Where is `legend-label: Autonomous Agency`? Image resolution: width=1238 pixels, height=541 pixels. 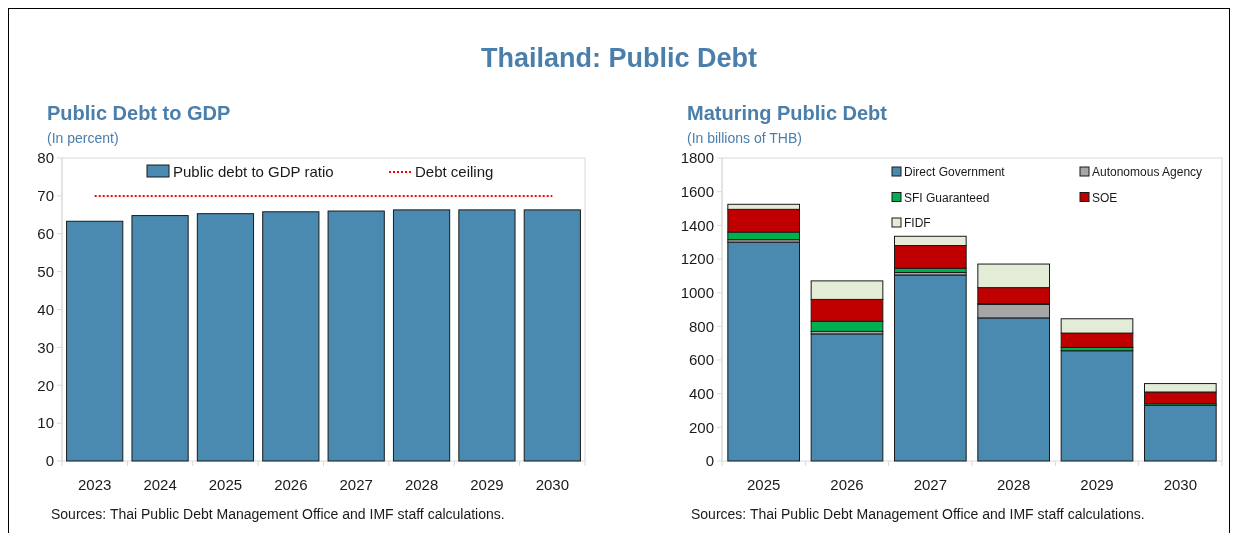
legend-label: Autonomous Agency is located at coordinates (1147, 172).